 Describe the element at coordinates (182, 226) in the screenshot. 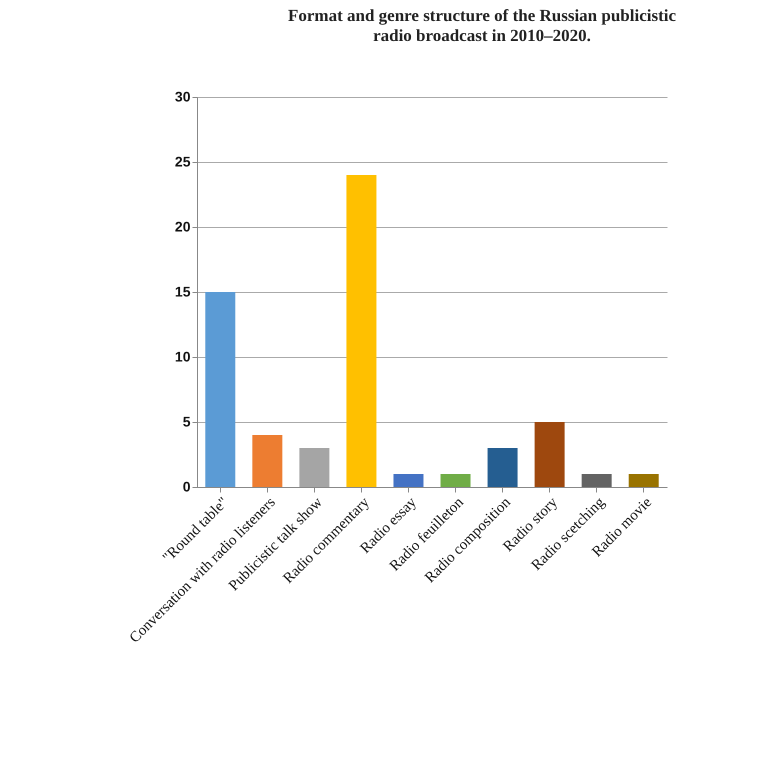

I see `y-tick-label: 20` at that location.